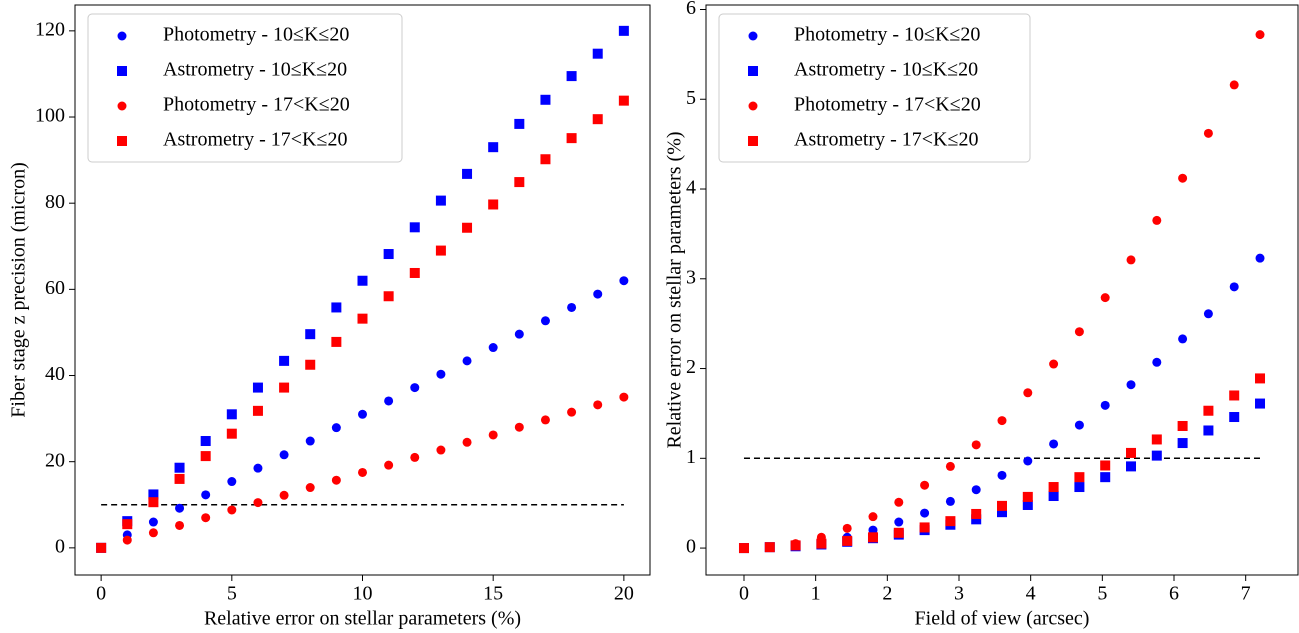 Image resolution: width=1299 pixels, height=633 pixels. Describe the element at coordinates (816, 594) in the screenshot. I see `x-tick-label: 1` at that location.